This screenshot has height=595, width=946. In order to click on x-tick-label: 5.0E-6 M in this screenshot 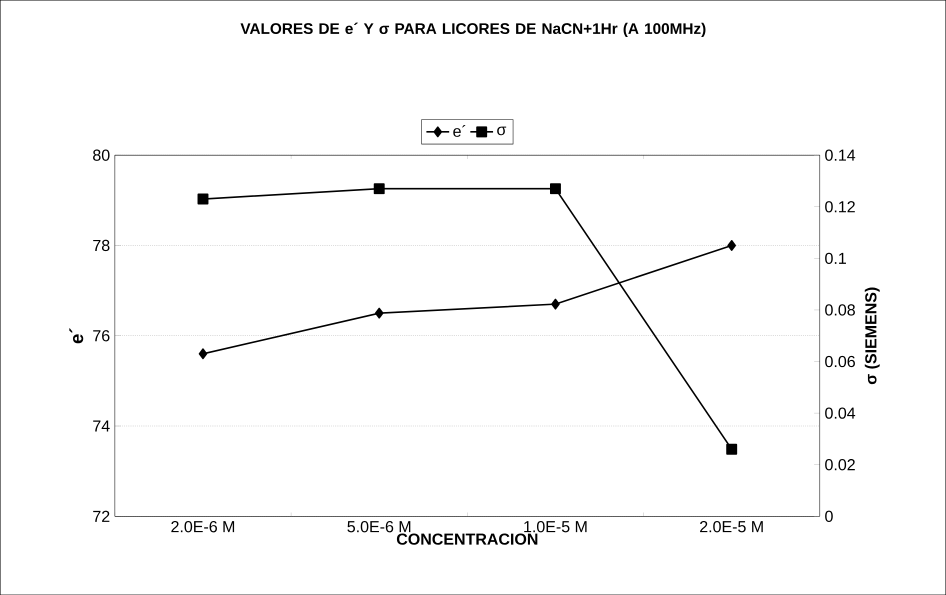, I will do `click(378, 526)`.